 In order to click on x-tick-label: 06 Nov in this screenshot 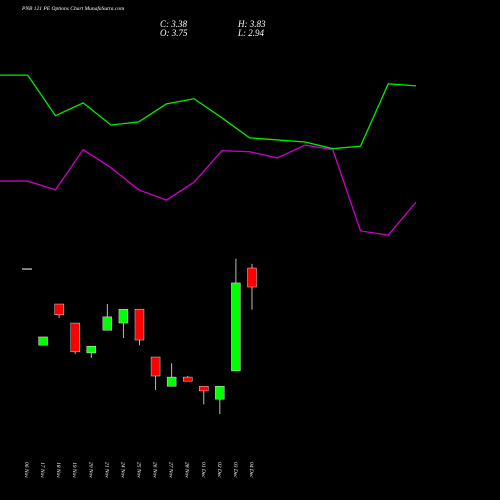, I will do `click(26, 470)`.